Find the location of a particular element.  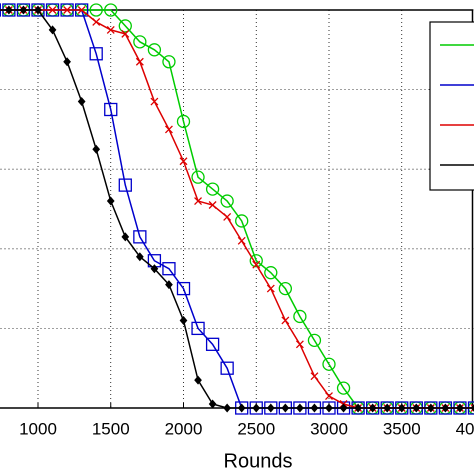

x-tick-label: 2500 is located at coordinates (256, 428).